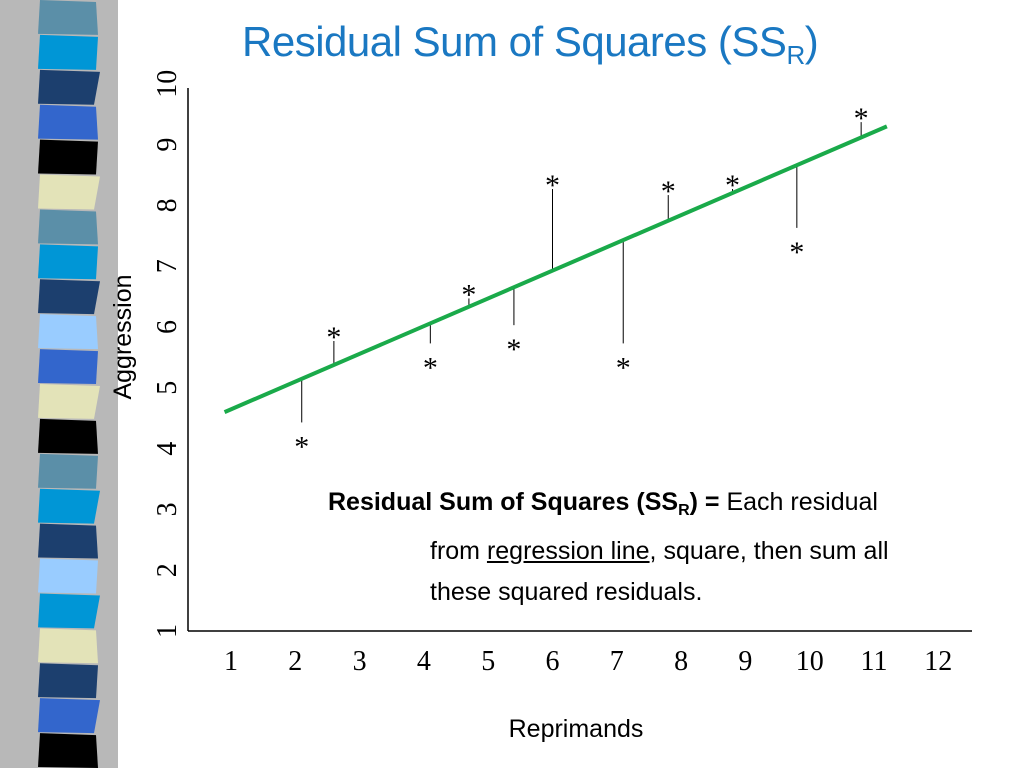  What do you see at coordinates (167, 327) in the screenshot?
I see `y-tick-label: 6` at bounding box center [167, 327].